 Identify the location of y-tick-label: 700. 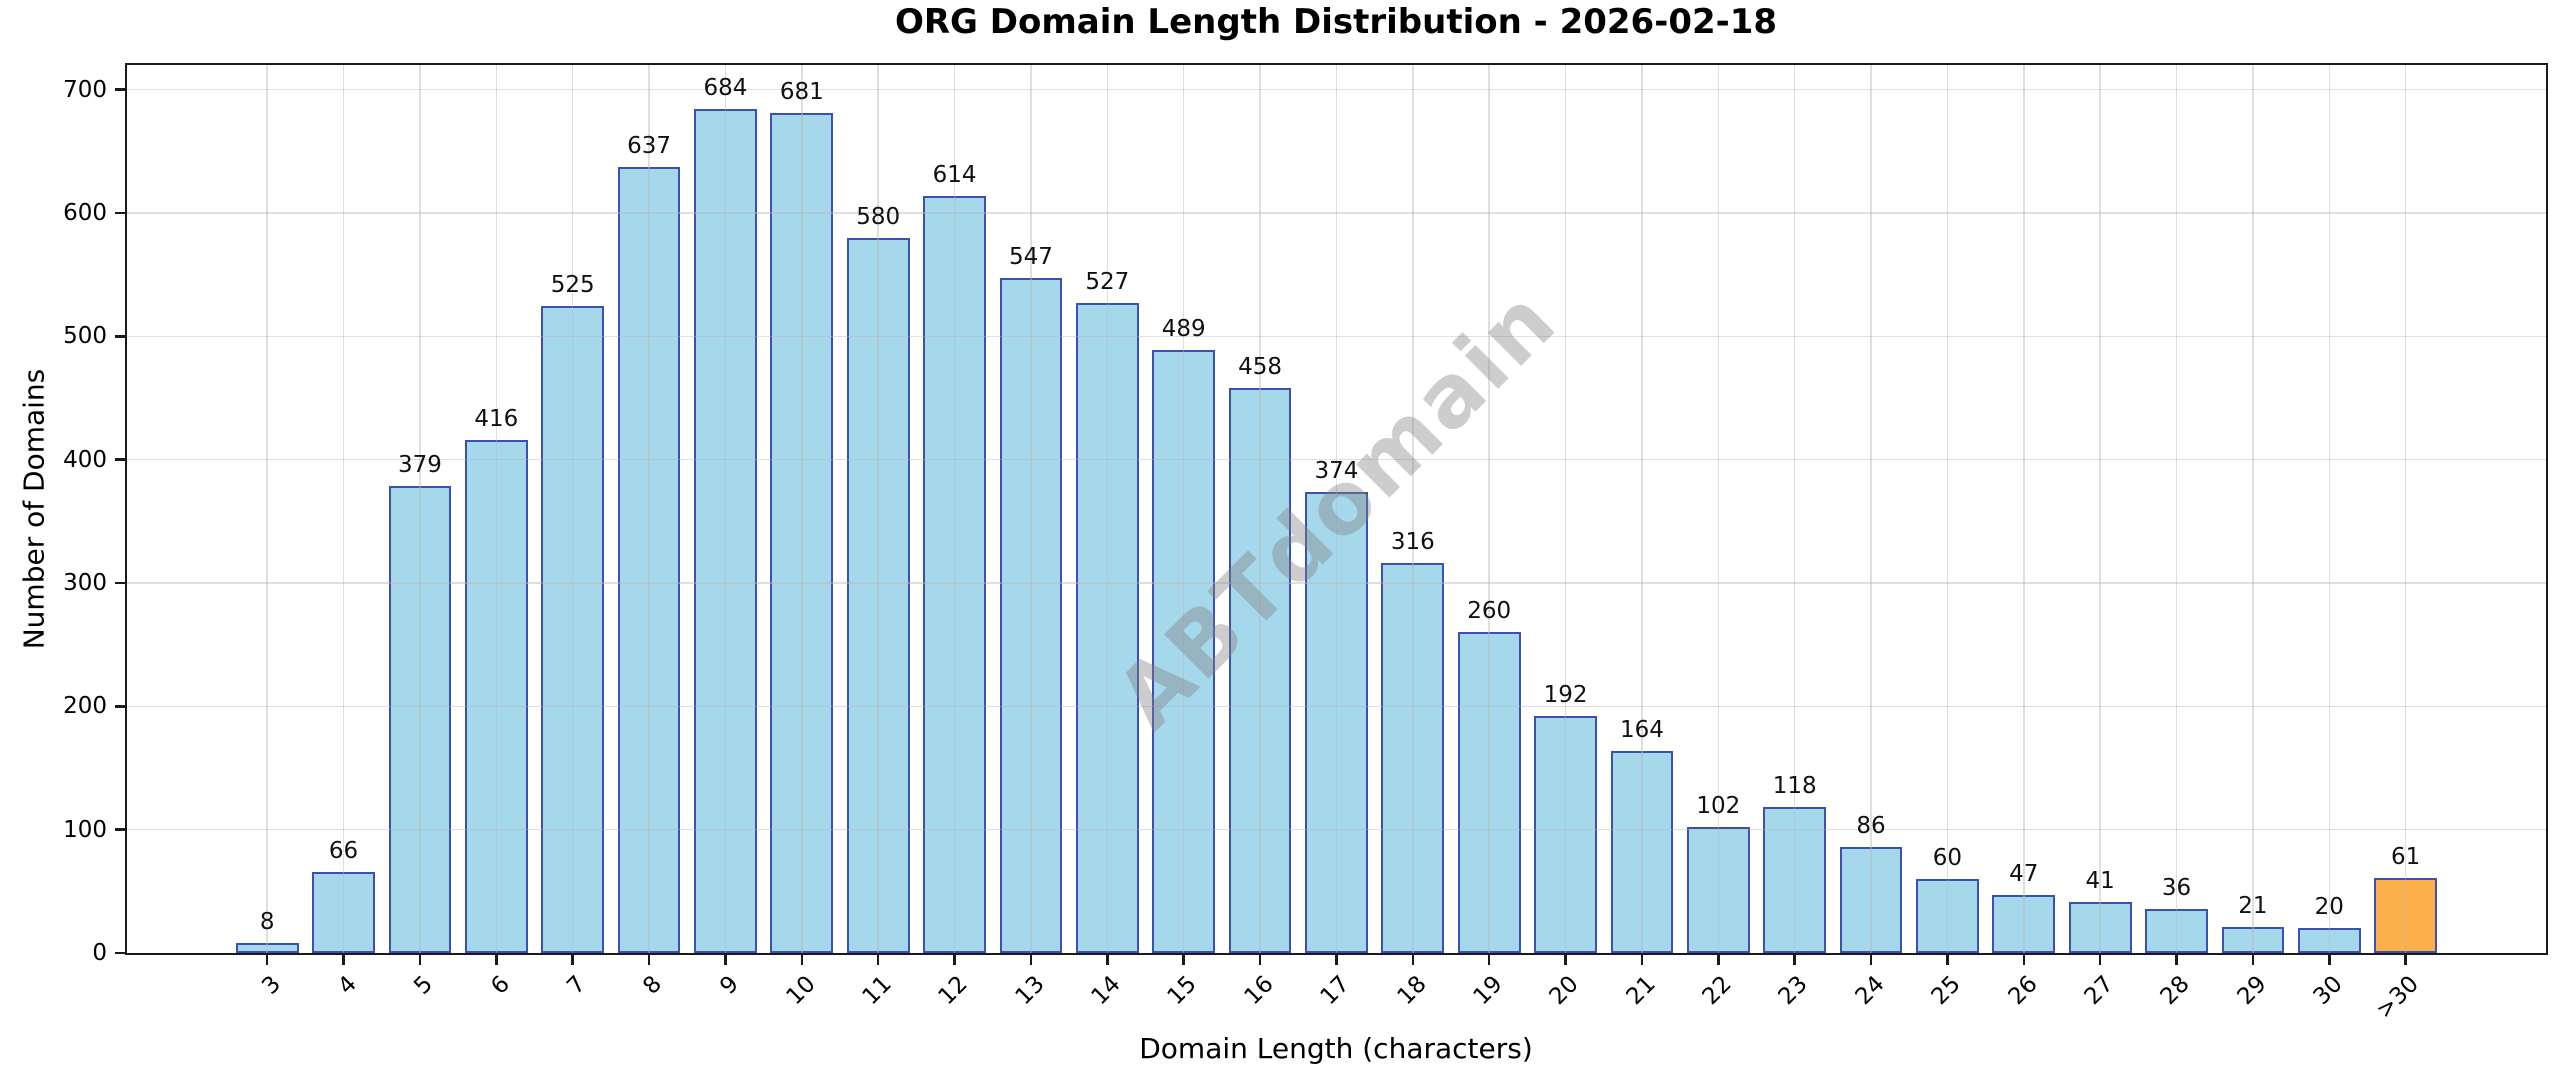
(85, 89).